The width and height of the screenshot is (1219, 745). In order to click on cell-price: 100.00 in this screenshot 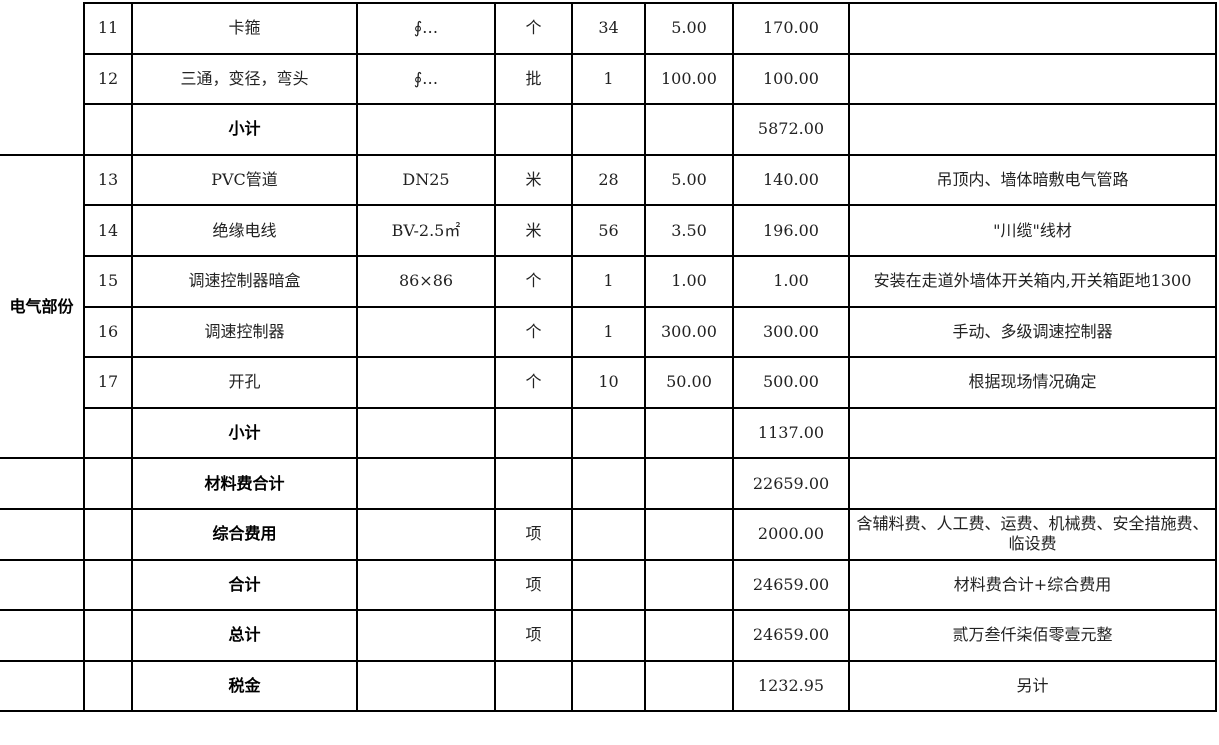, I will do `click(689, 79)`.